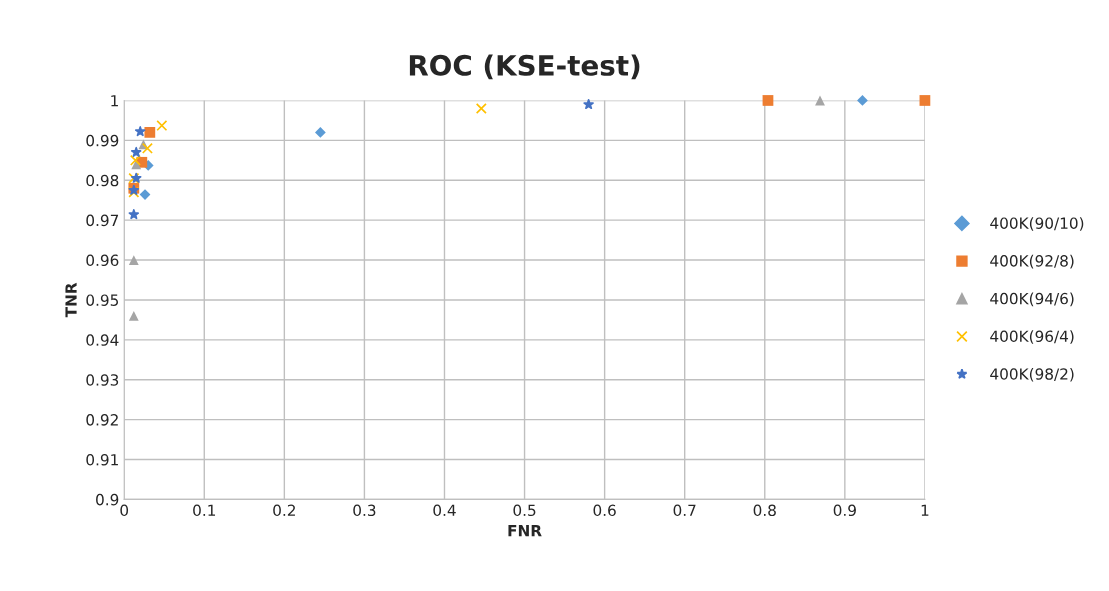  What do you see at coordinates (107, 499) in the screenshot?
I see `y-tick-label: 0.9` at bounding box center [107, 499].